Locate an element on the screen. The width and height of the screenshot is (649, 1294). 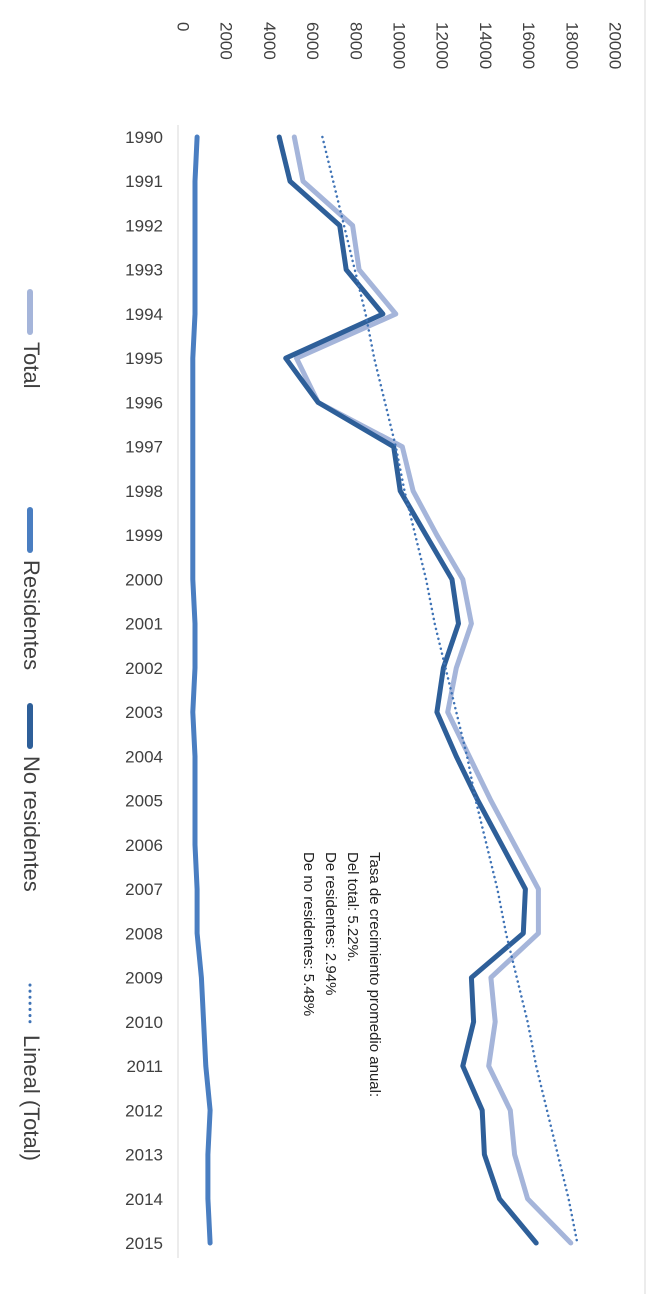
annotation-line-2: Del total: 5.22%. is located at coordinates (352, 907).